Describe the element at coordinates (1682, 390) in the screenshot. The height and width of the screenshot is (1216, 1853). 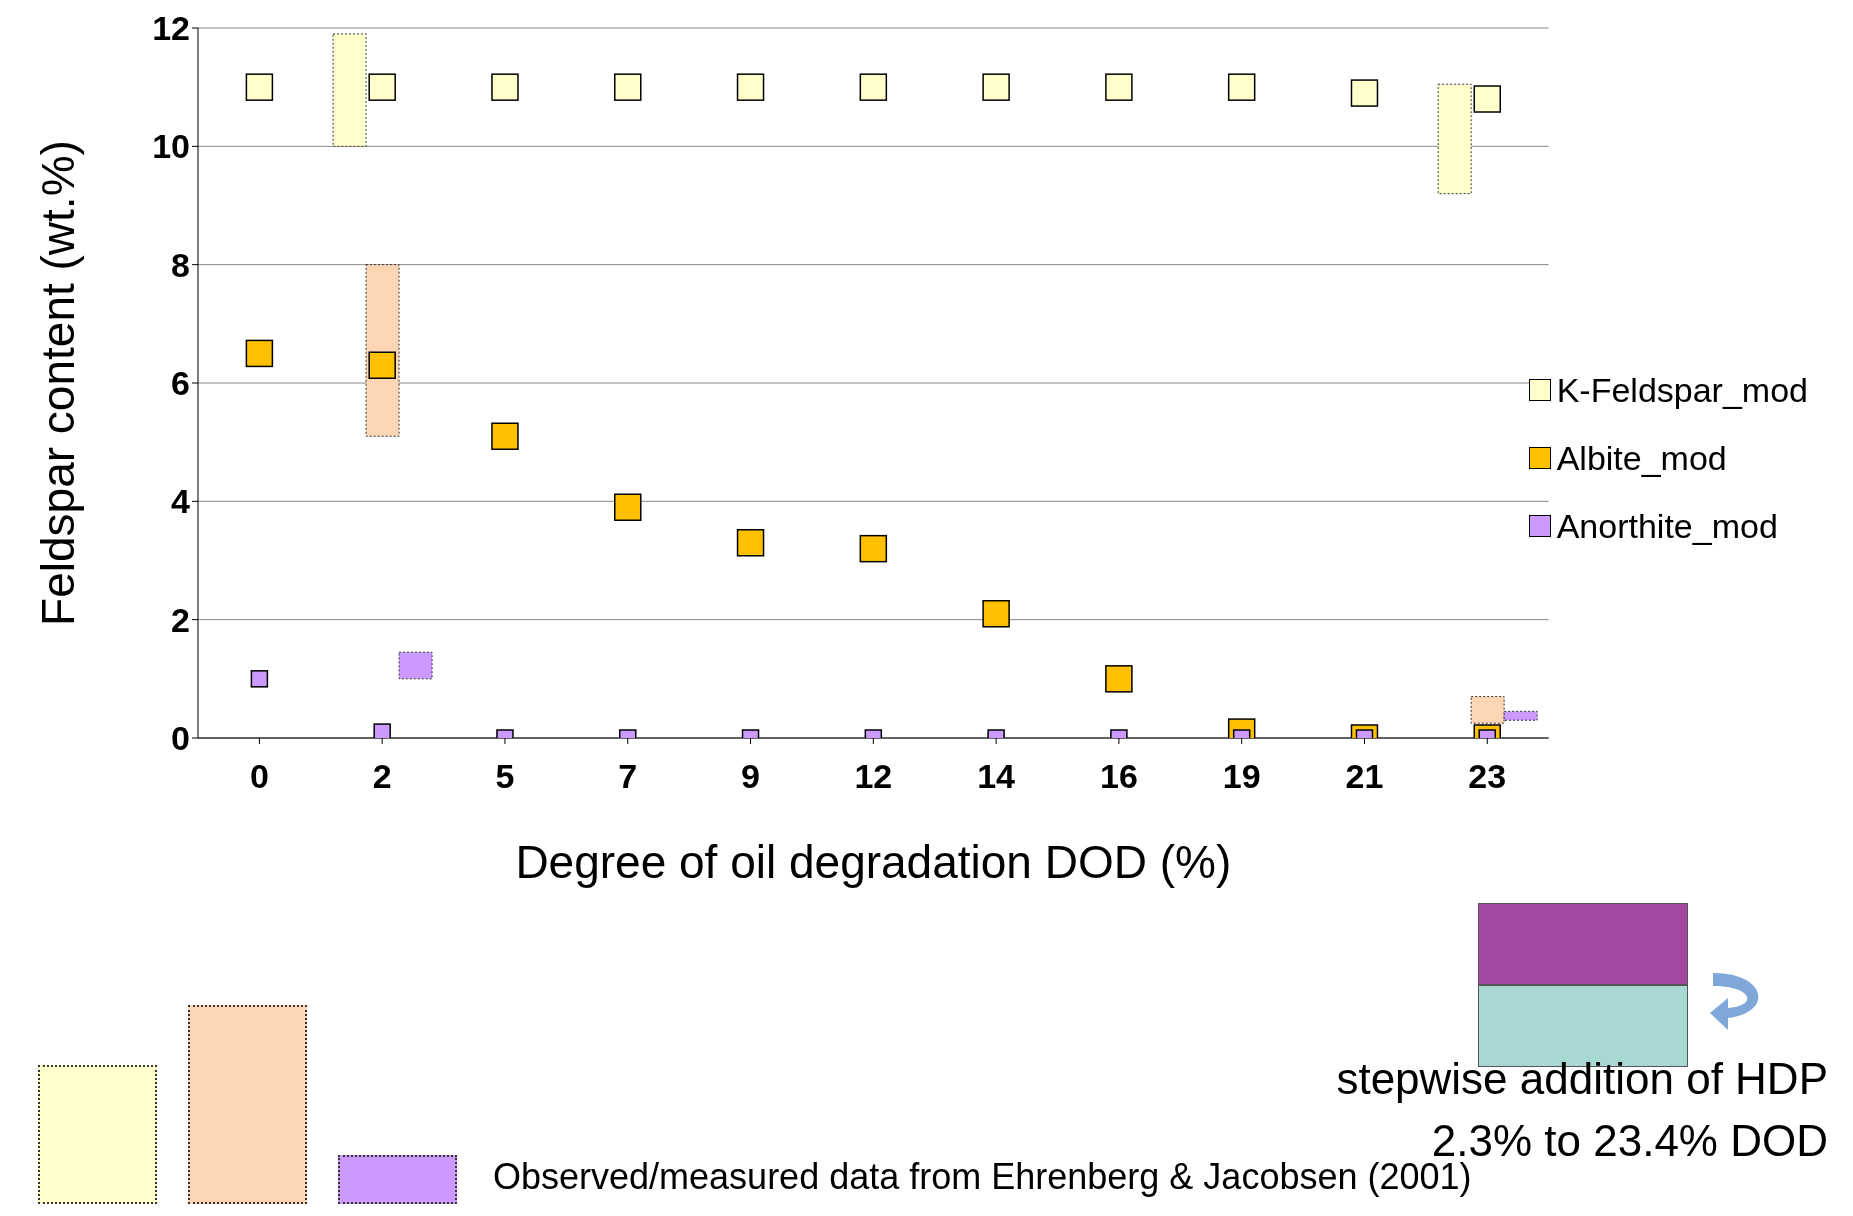
I see `legend-label: K-Feldspar_mod` at that location.